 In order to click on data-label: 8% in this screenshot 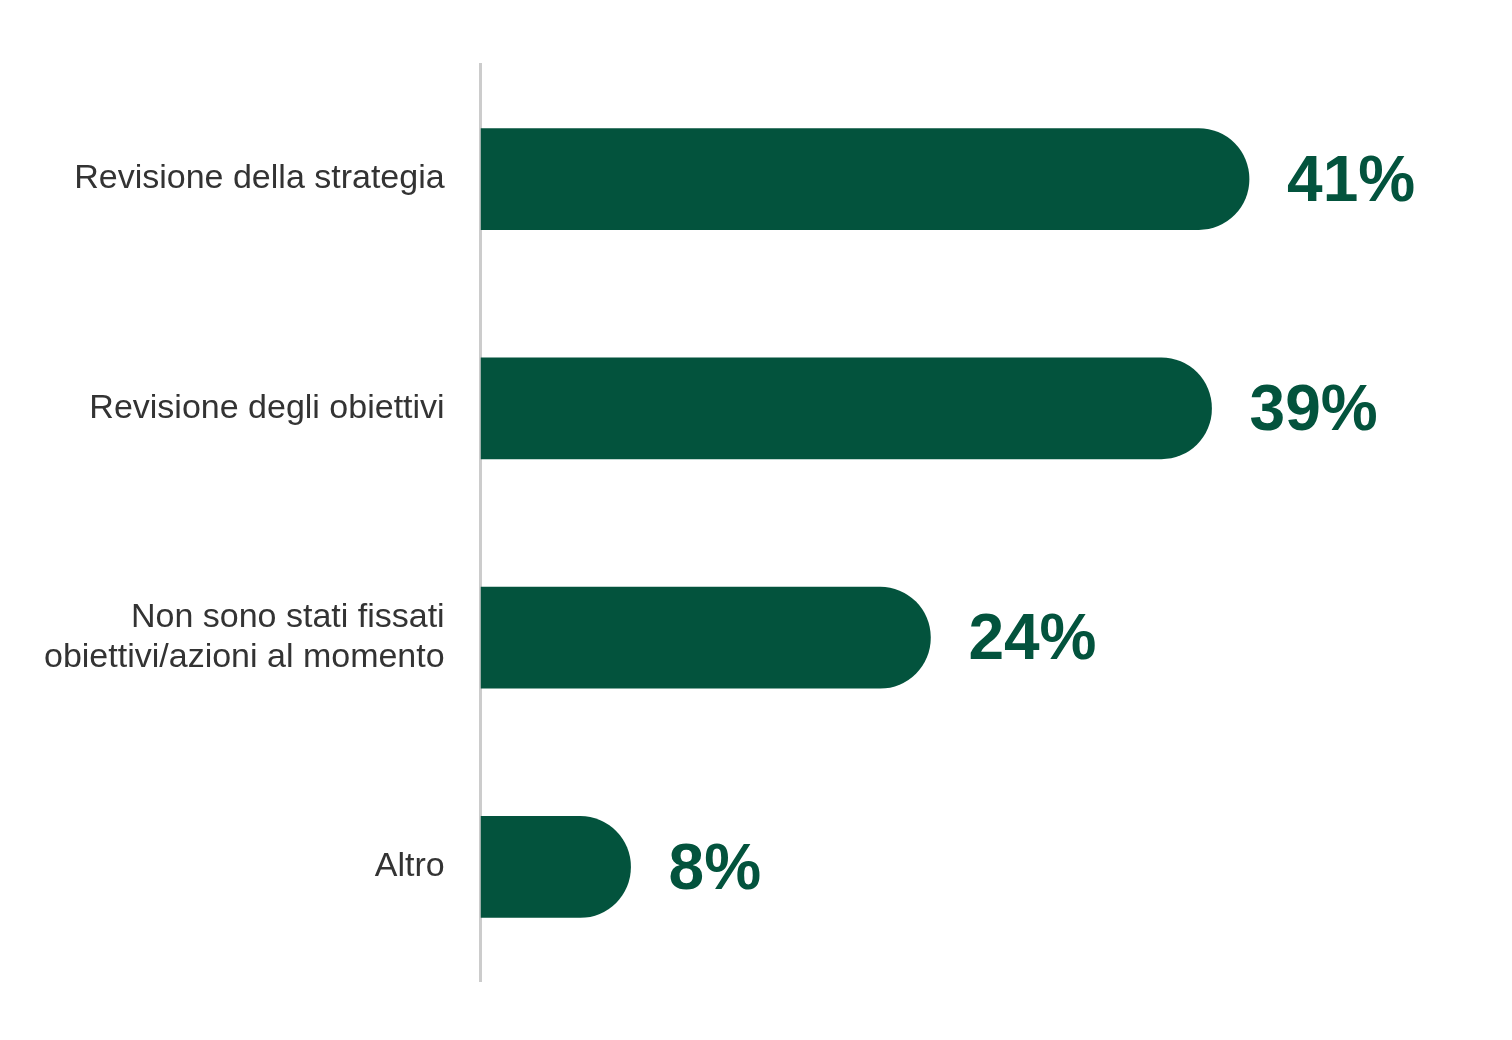, I will do `click(715, 866)`.